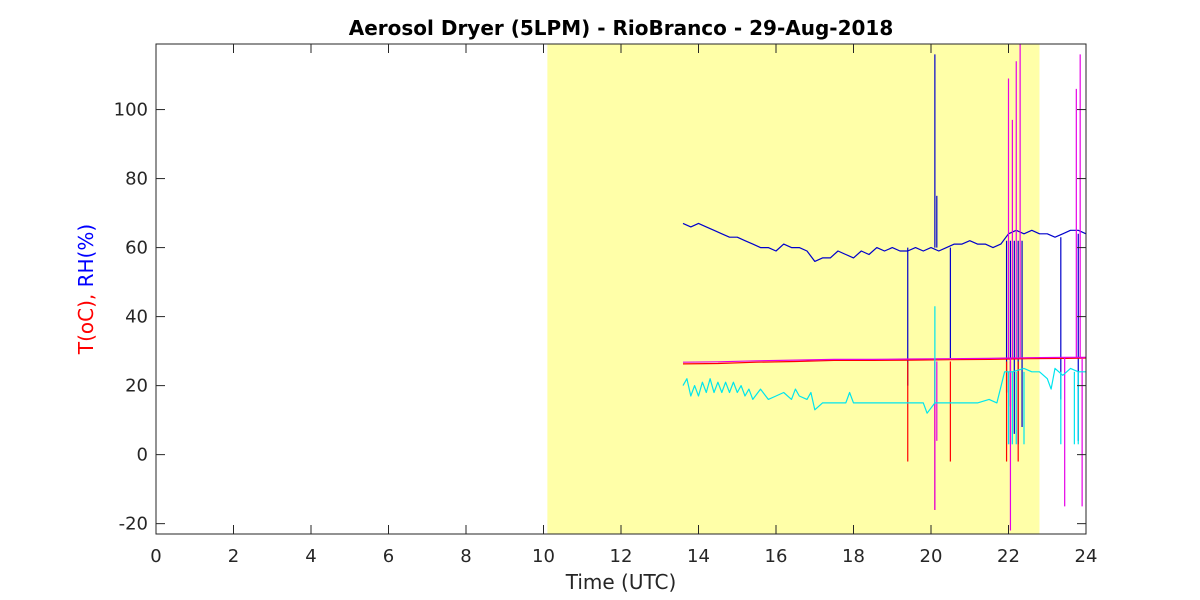 The image size is (1200, 600). Describe the element at coordinates (543, 556) in the screenshot. I see `x-tick-label-5: 10` at that location.